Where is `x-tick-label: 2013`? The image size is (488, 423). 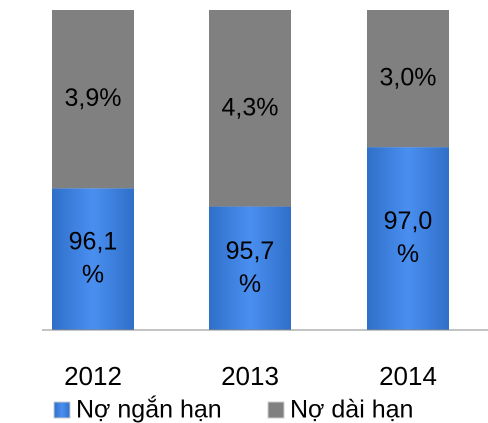 x-tick-label: 2013 is located at coordinates (250, 376).